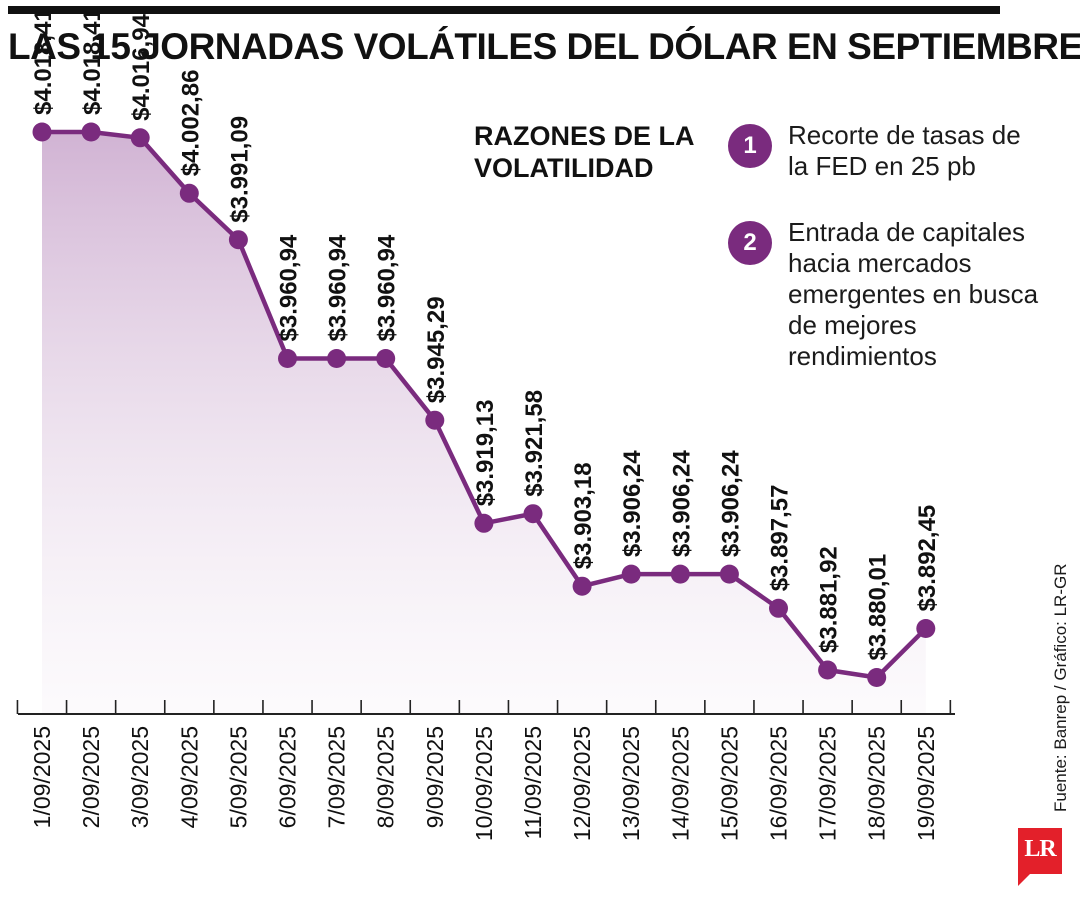 Image resolution: width=1080 pixels, height=900 pixels. Describe the element at coordinates (238, 777) in the screenshot. I see `x-tick-label: 5/09/2025` at that location.